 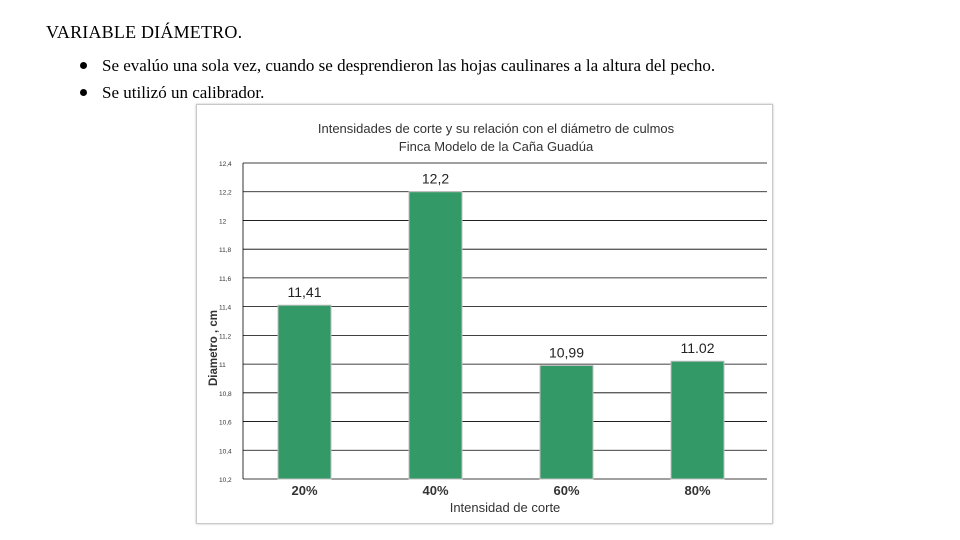 What do you see at coordinates (225, 423) in the screenshot?
I see `y-tick-label: 10,6` at bounding box center [225, 423].